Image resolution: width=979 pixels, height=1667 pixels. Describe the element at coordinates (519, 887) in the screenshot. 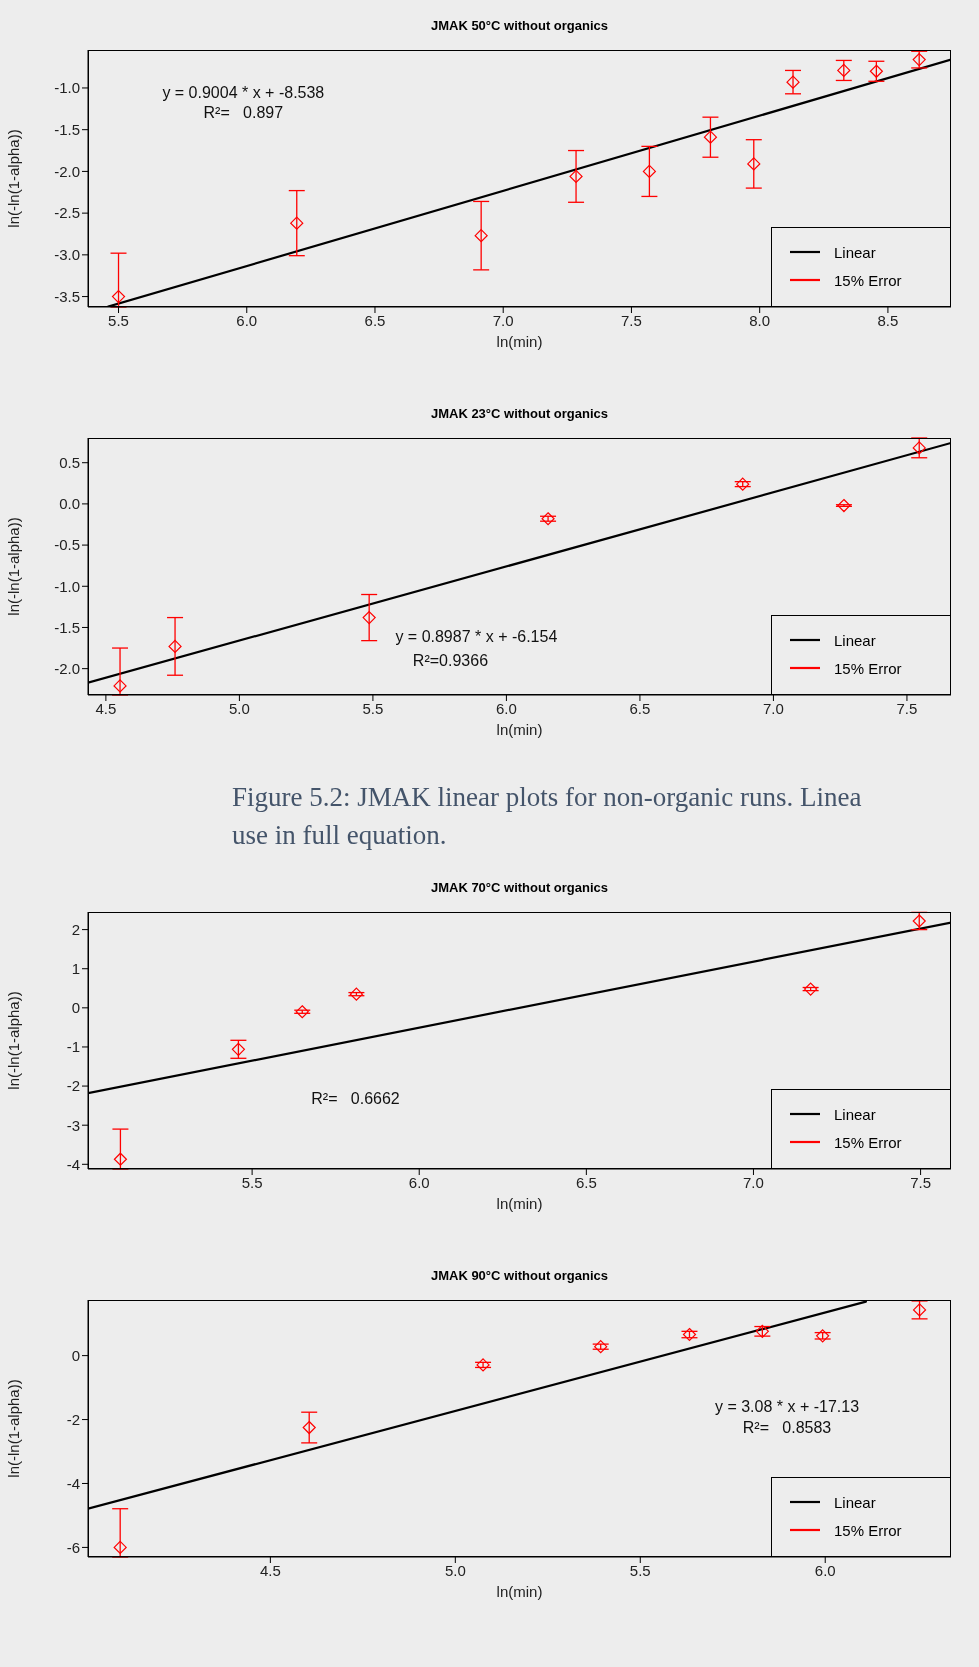

I see `chart-title: JMAK 70°C without organics` at that location.